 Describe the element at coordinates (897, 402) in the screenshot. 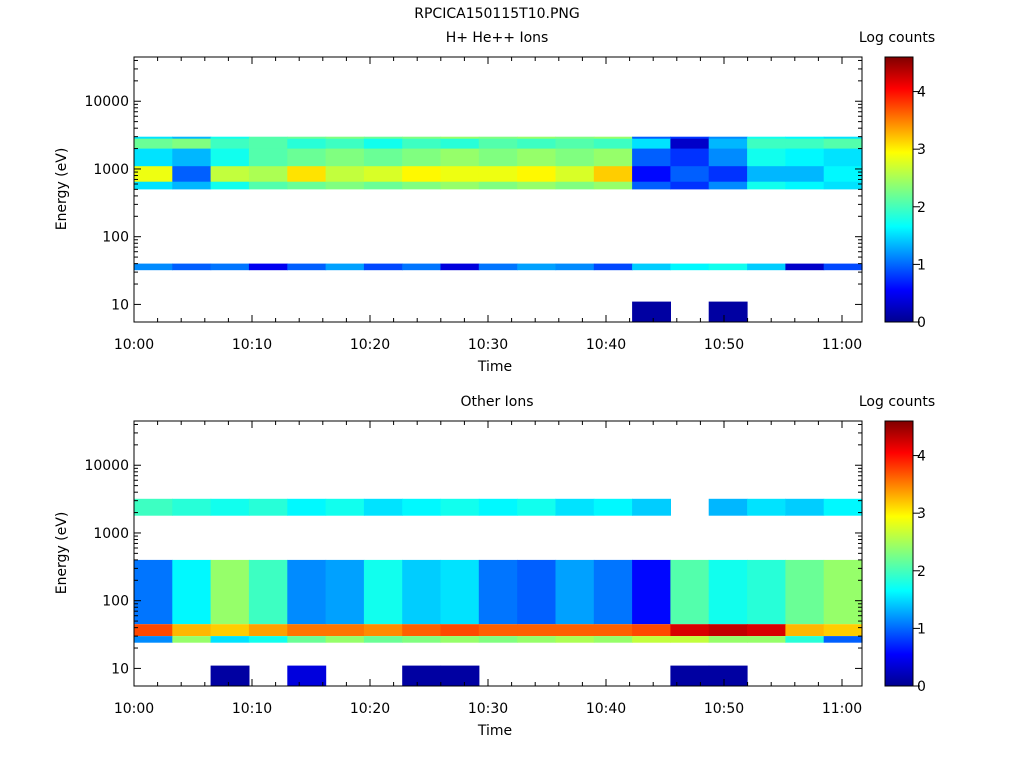

I see `p1-colorbar-label: Log counts` at that location.